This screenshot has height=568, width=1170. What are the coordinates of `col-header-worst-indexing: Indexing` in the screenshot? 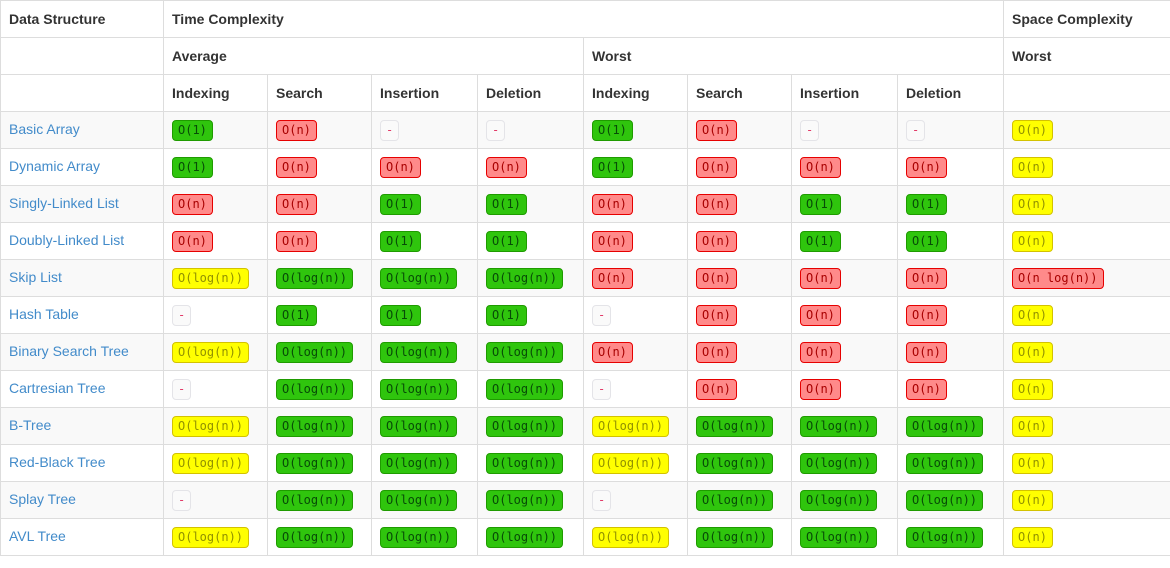 It's located at (635, 93).